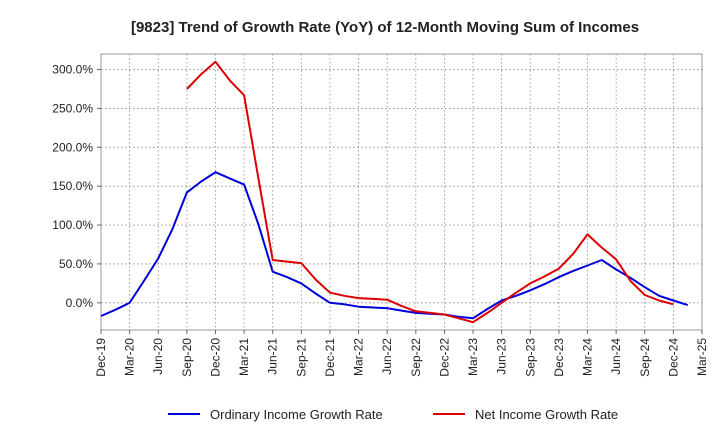 Image resolution: width=720 pixels, height=440 pixels. I want to click on y-axis: 0.0% 50.0% 100.0% 150.0% 200.0% 250.0% 300.0%, so click(76, 186).